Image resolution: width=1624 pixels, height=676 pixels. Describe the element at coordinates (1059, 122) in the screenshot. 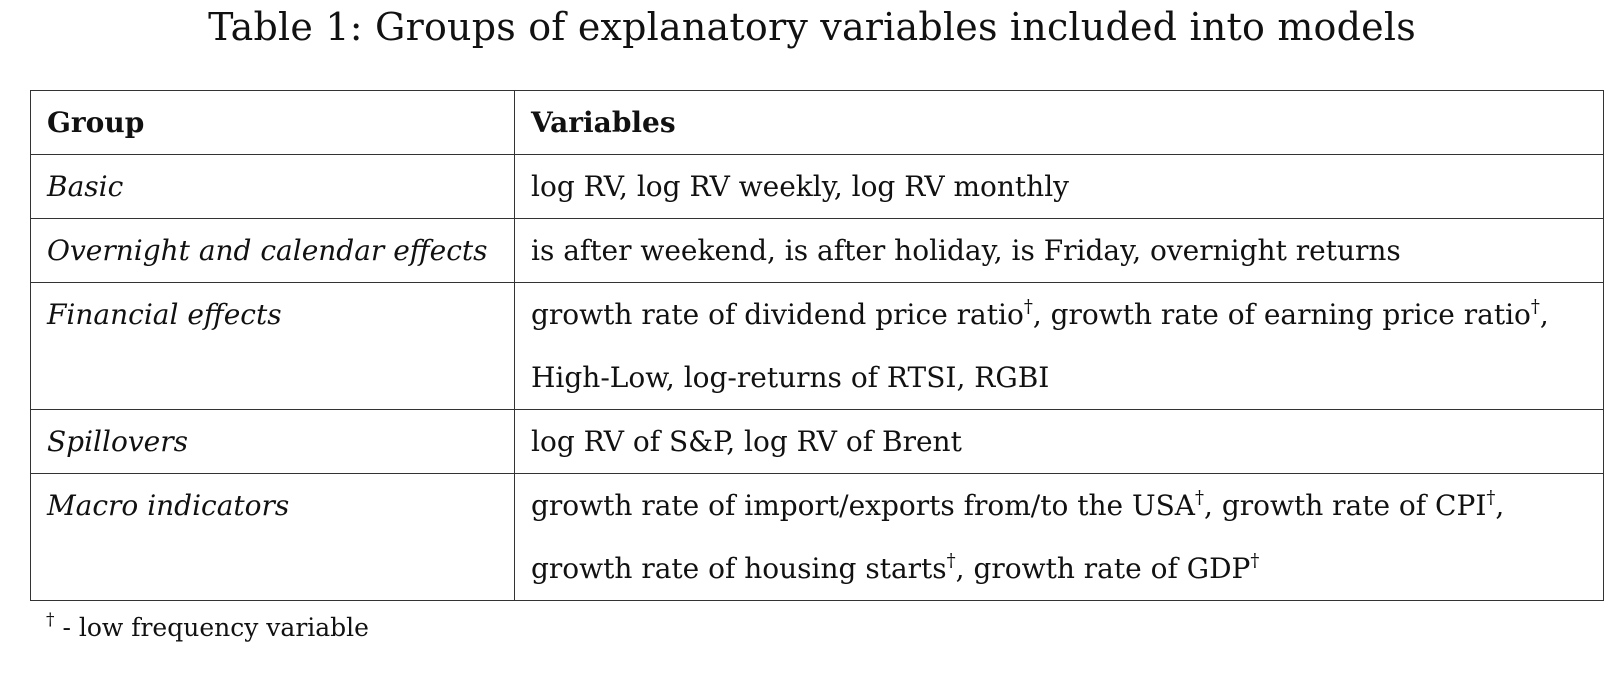

I see `header-variables: Variables` at that location.